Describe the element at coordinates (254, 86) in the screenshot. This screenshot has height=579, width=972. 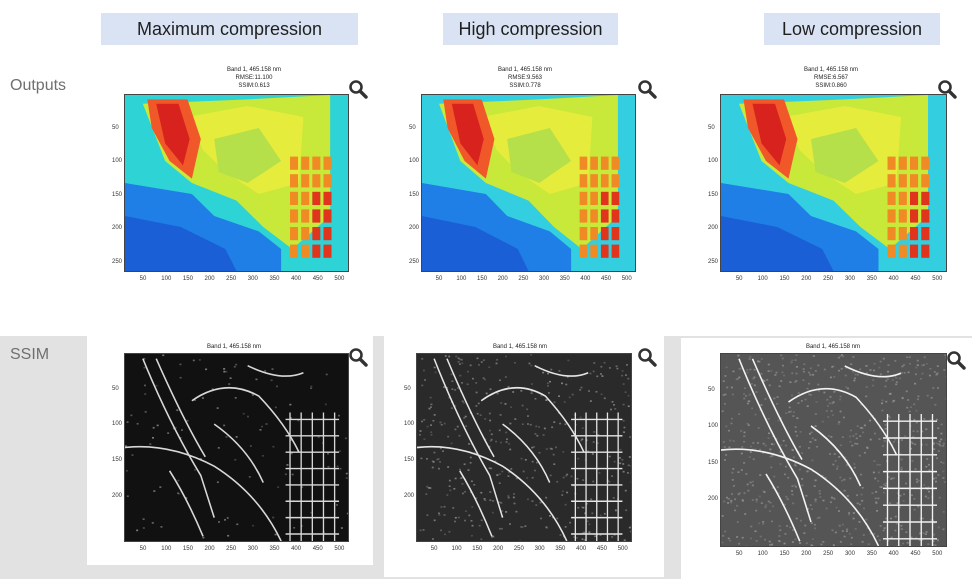
I see `ssim-value: SSIM:0.613` at that location.